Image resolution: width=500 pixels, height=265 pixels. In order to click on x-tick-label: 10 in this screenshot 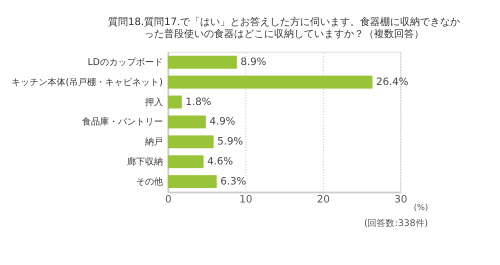, I will do `click(245, 200)`.